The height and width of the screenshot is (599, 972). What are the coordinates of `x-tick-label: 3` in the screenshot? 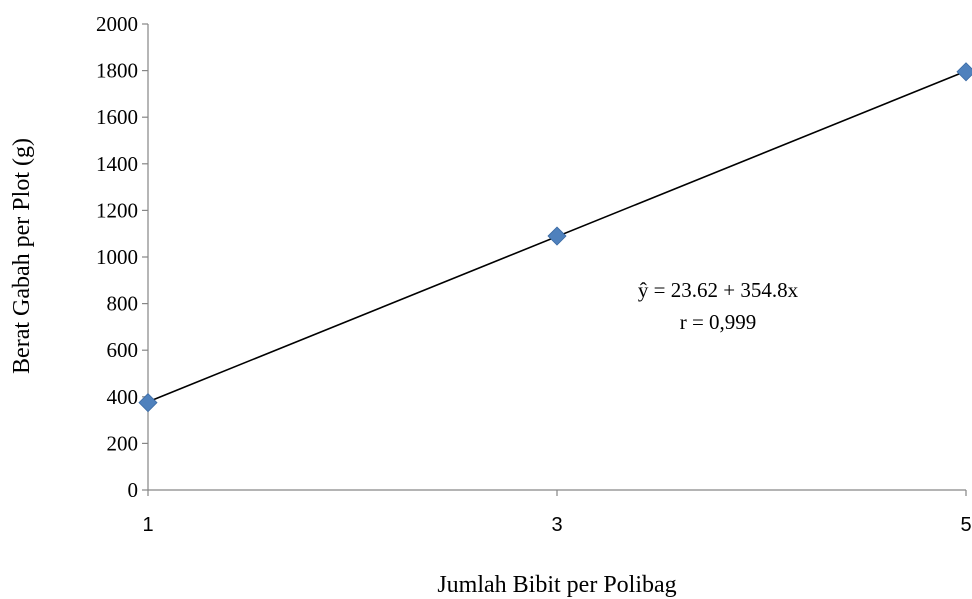 It's located at (556, 525).